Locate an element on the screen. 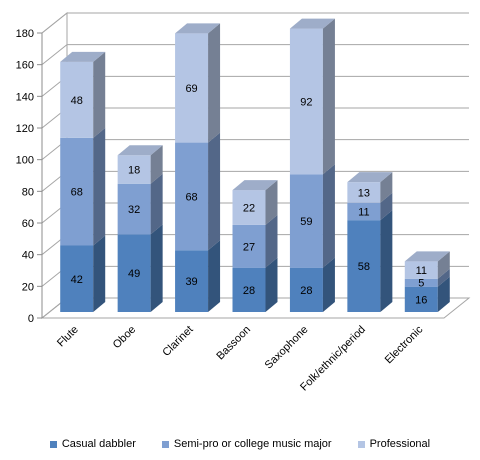 The height and width of the screenshot is (460, 480). y-tick-label: 60 is located at coordinates (28, 224).